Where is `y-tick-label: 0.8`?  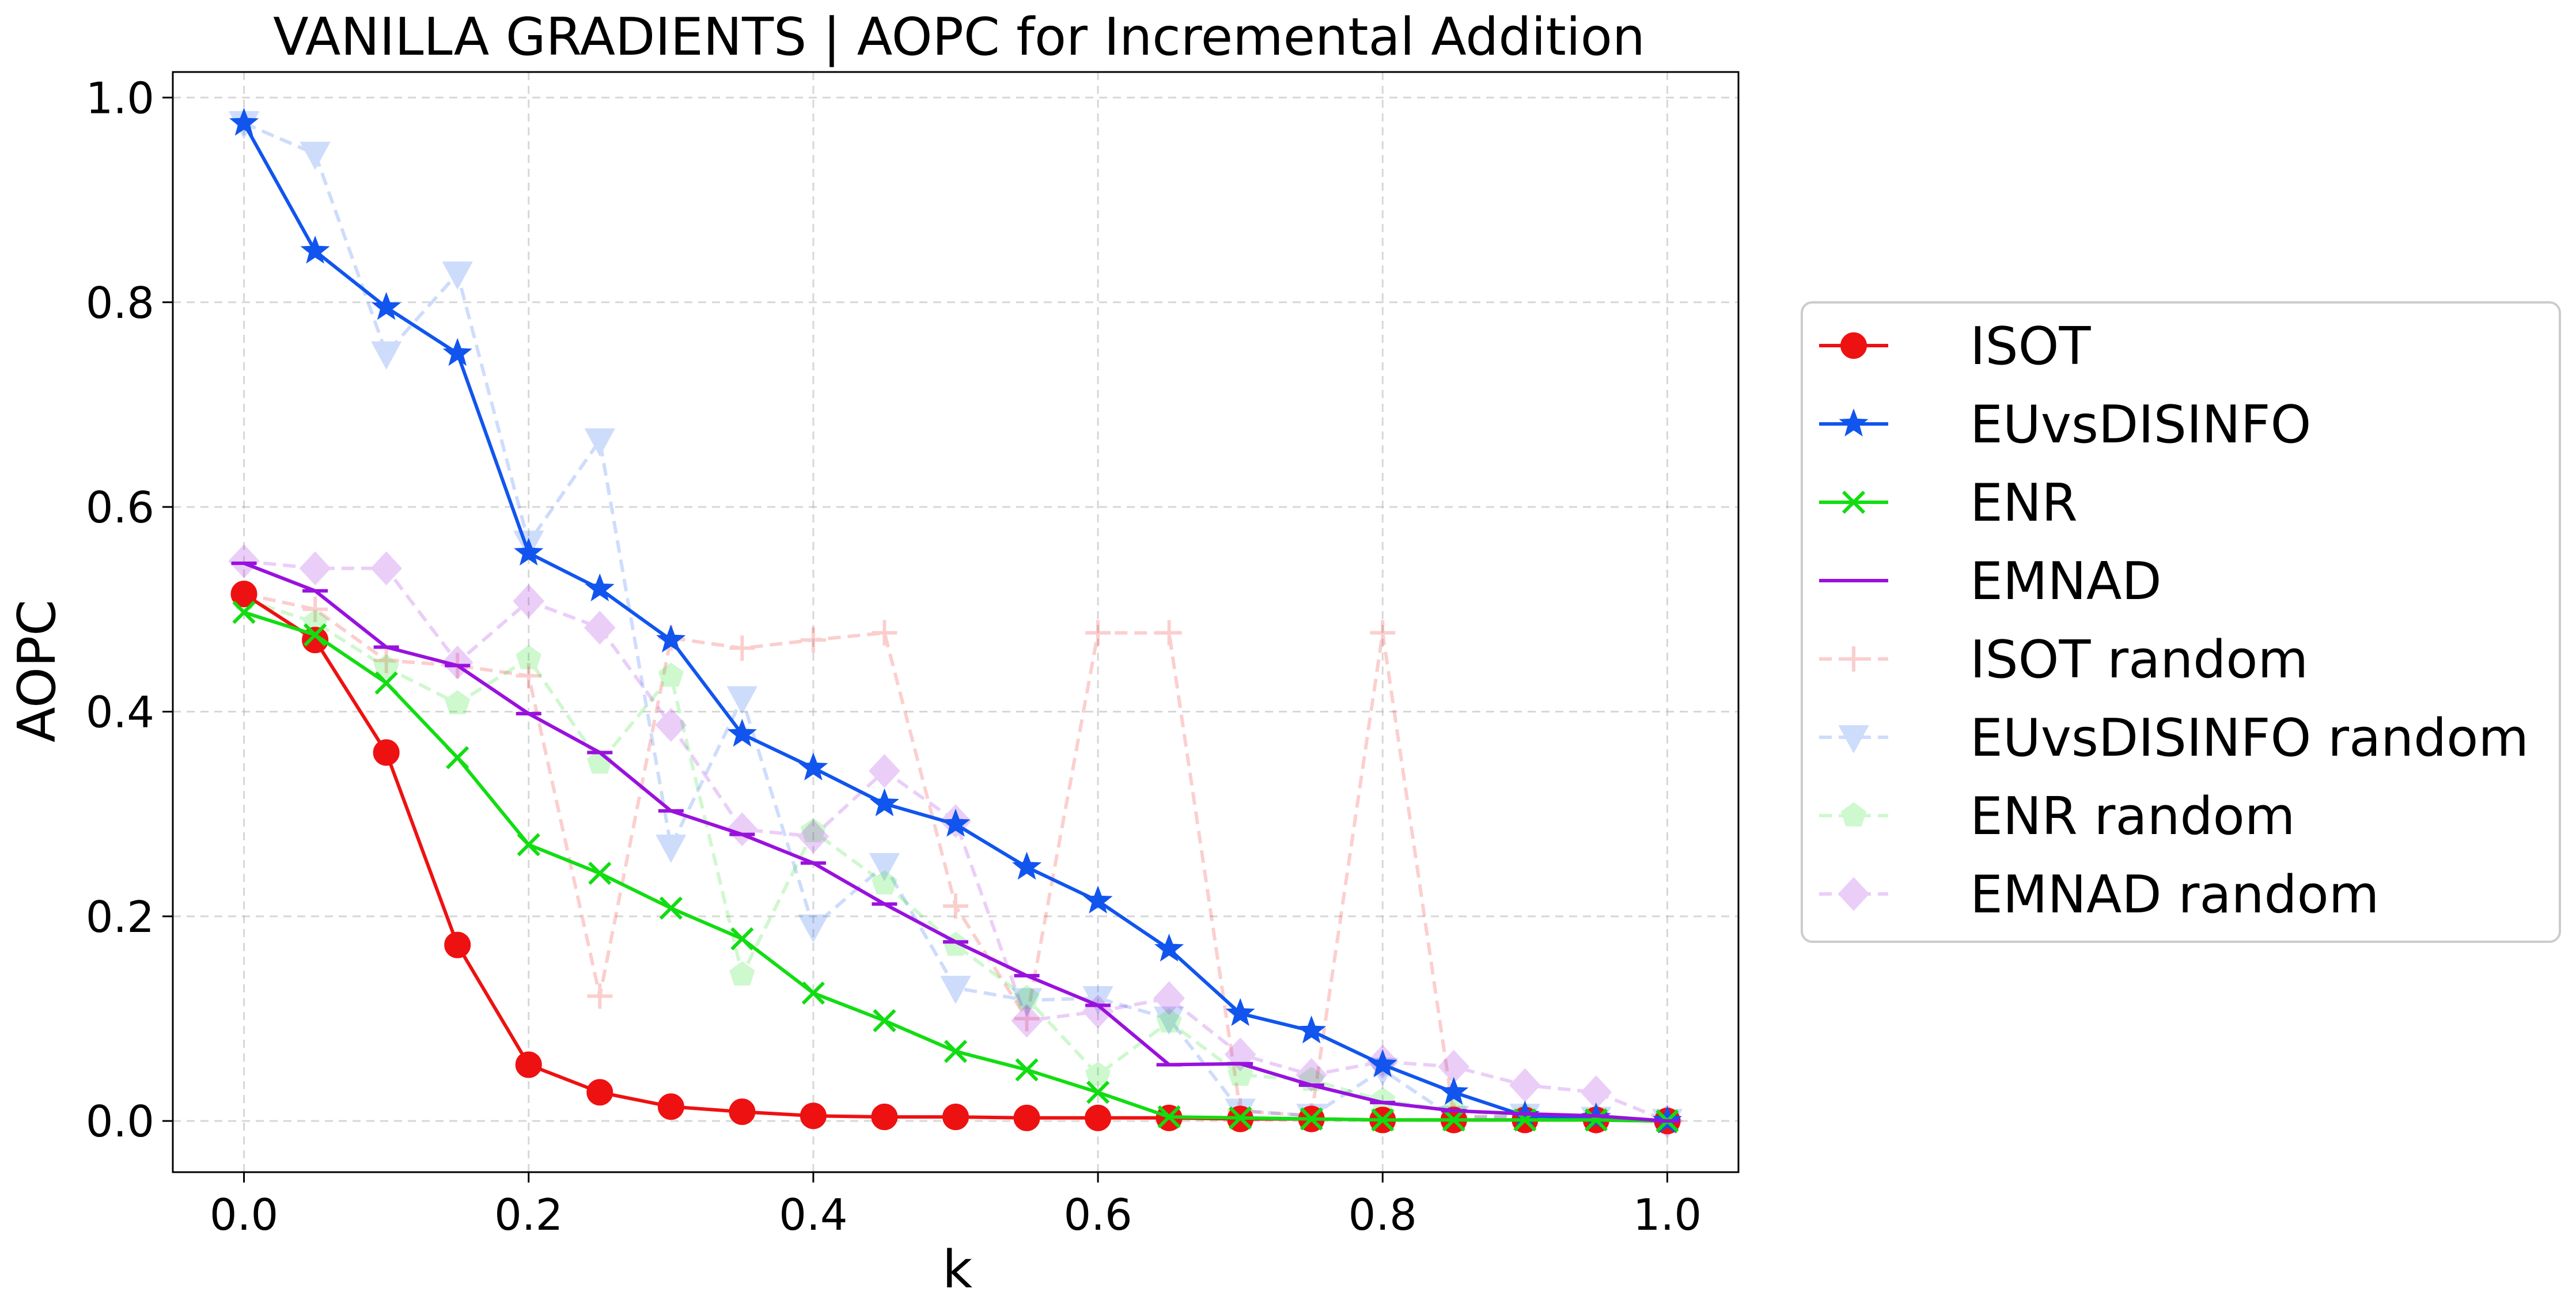
y-tick-label: 0.8 is located at coordinates (120, 303).